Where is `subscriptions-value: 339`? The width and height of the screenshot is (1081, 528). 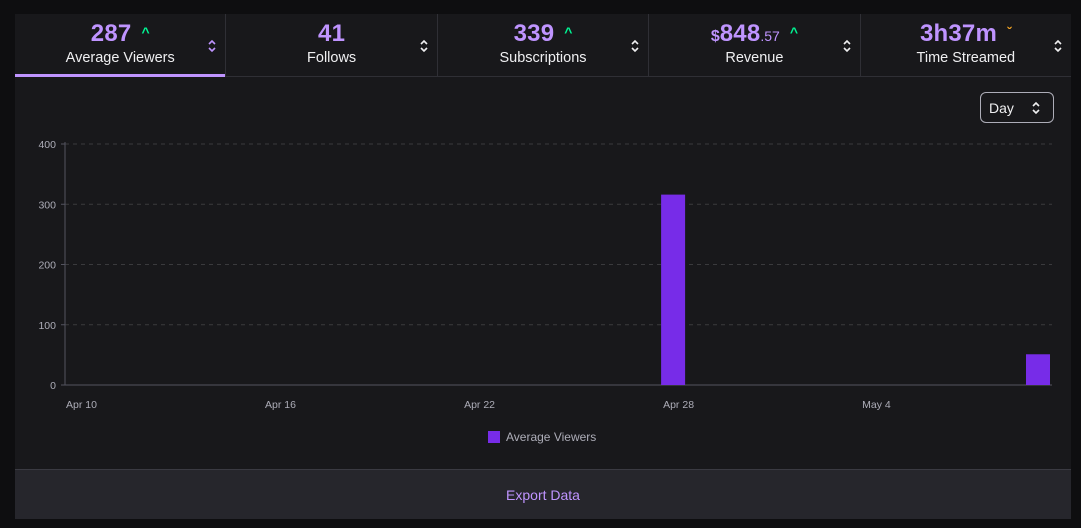
subscriptions-value: 339 is located at coordinates (534, 33).